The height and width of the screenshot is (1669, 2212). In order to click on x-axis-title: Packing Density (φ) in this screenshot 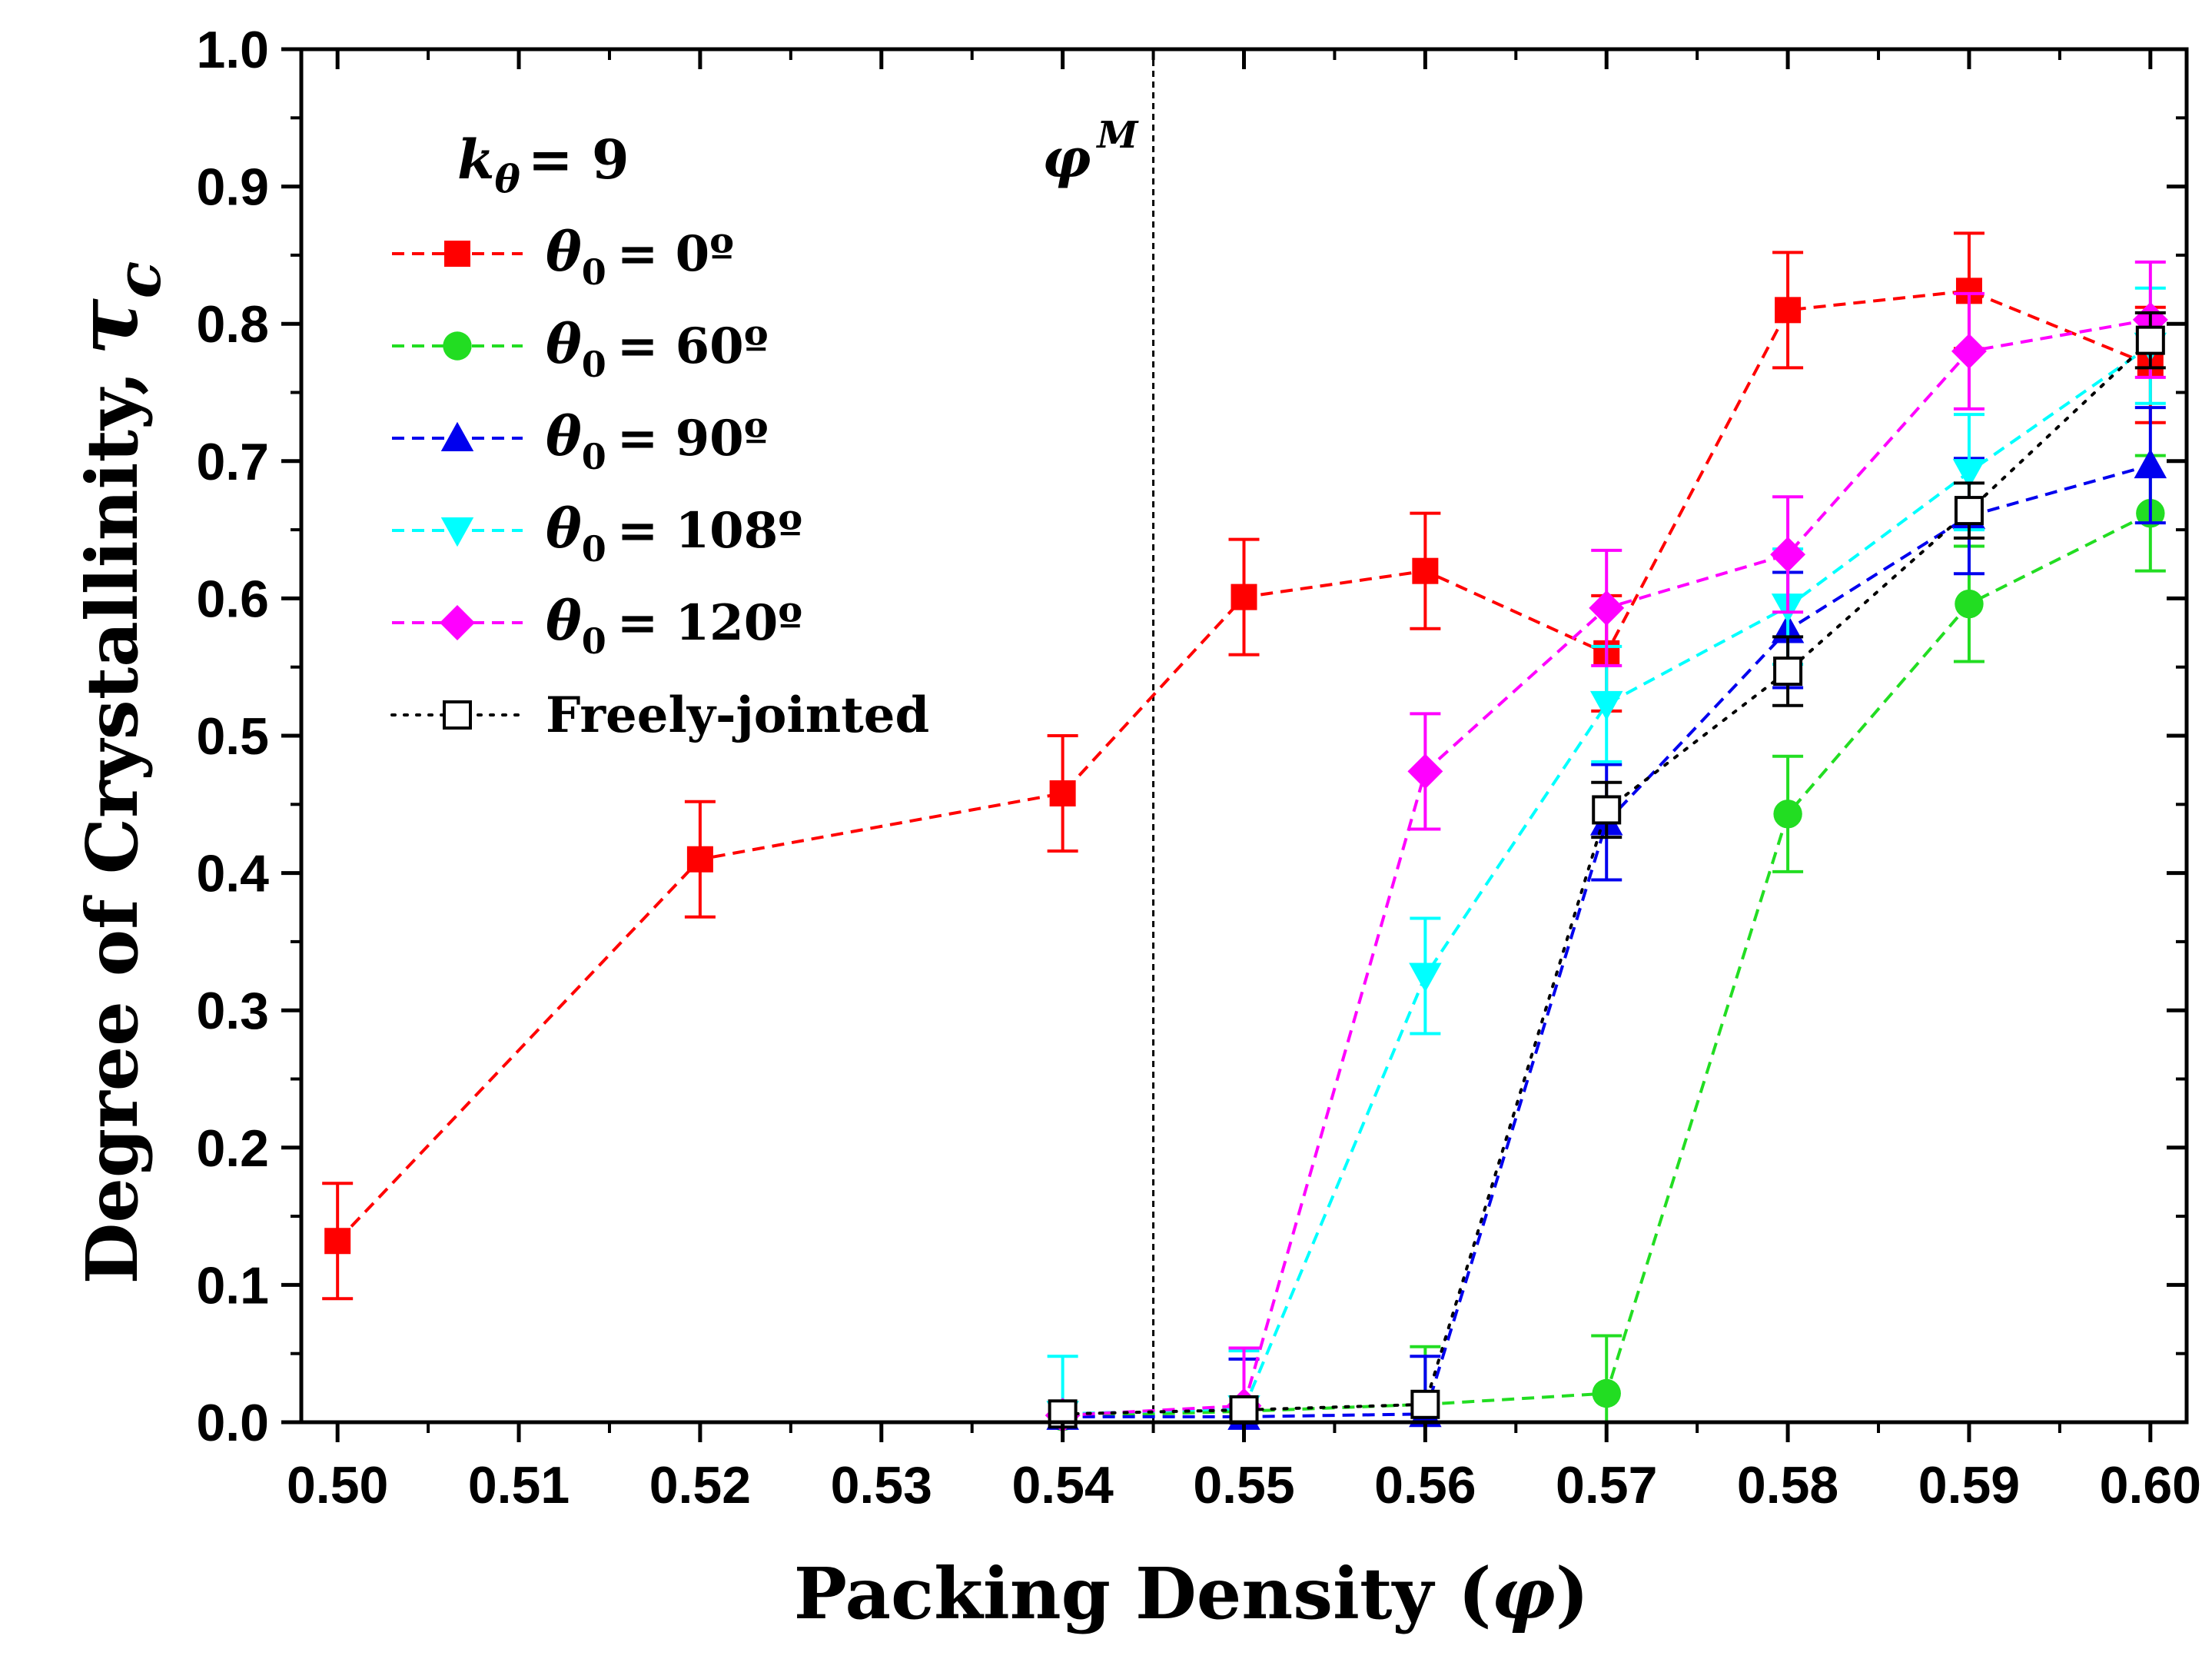, I will do `click(1191, 1593)`.